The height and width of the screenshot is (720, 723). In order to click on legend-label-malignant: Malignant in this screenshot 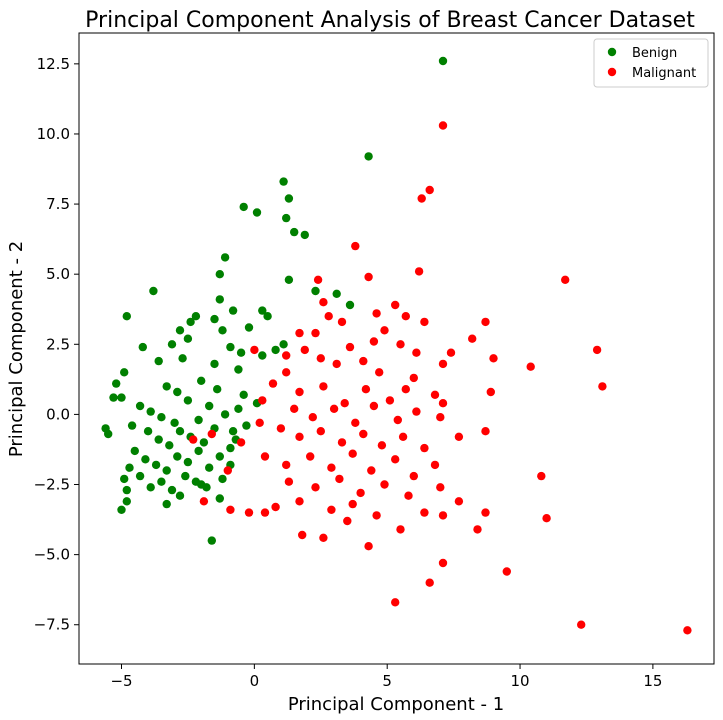, I will do `click(664, 73)`.